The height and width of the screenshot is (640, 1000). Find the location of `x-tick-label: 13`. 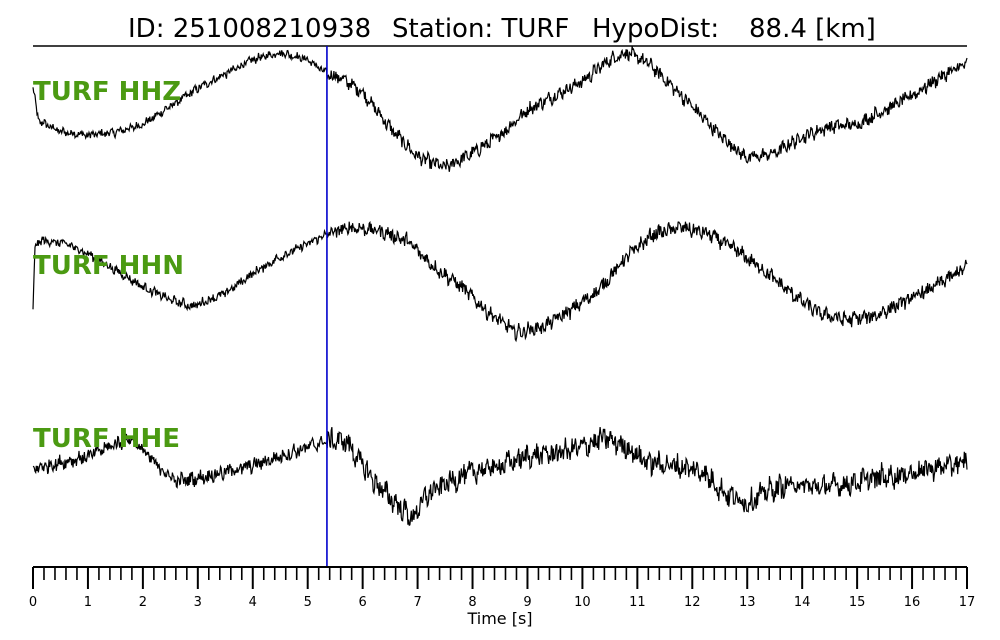

x-tick-label: 13 is located at coordinates (747, 602).